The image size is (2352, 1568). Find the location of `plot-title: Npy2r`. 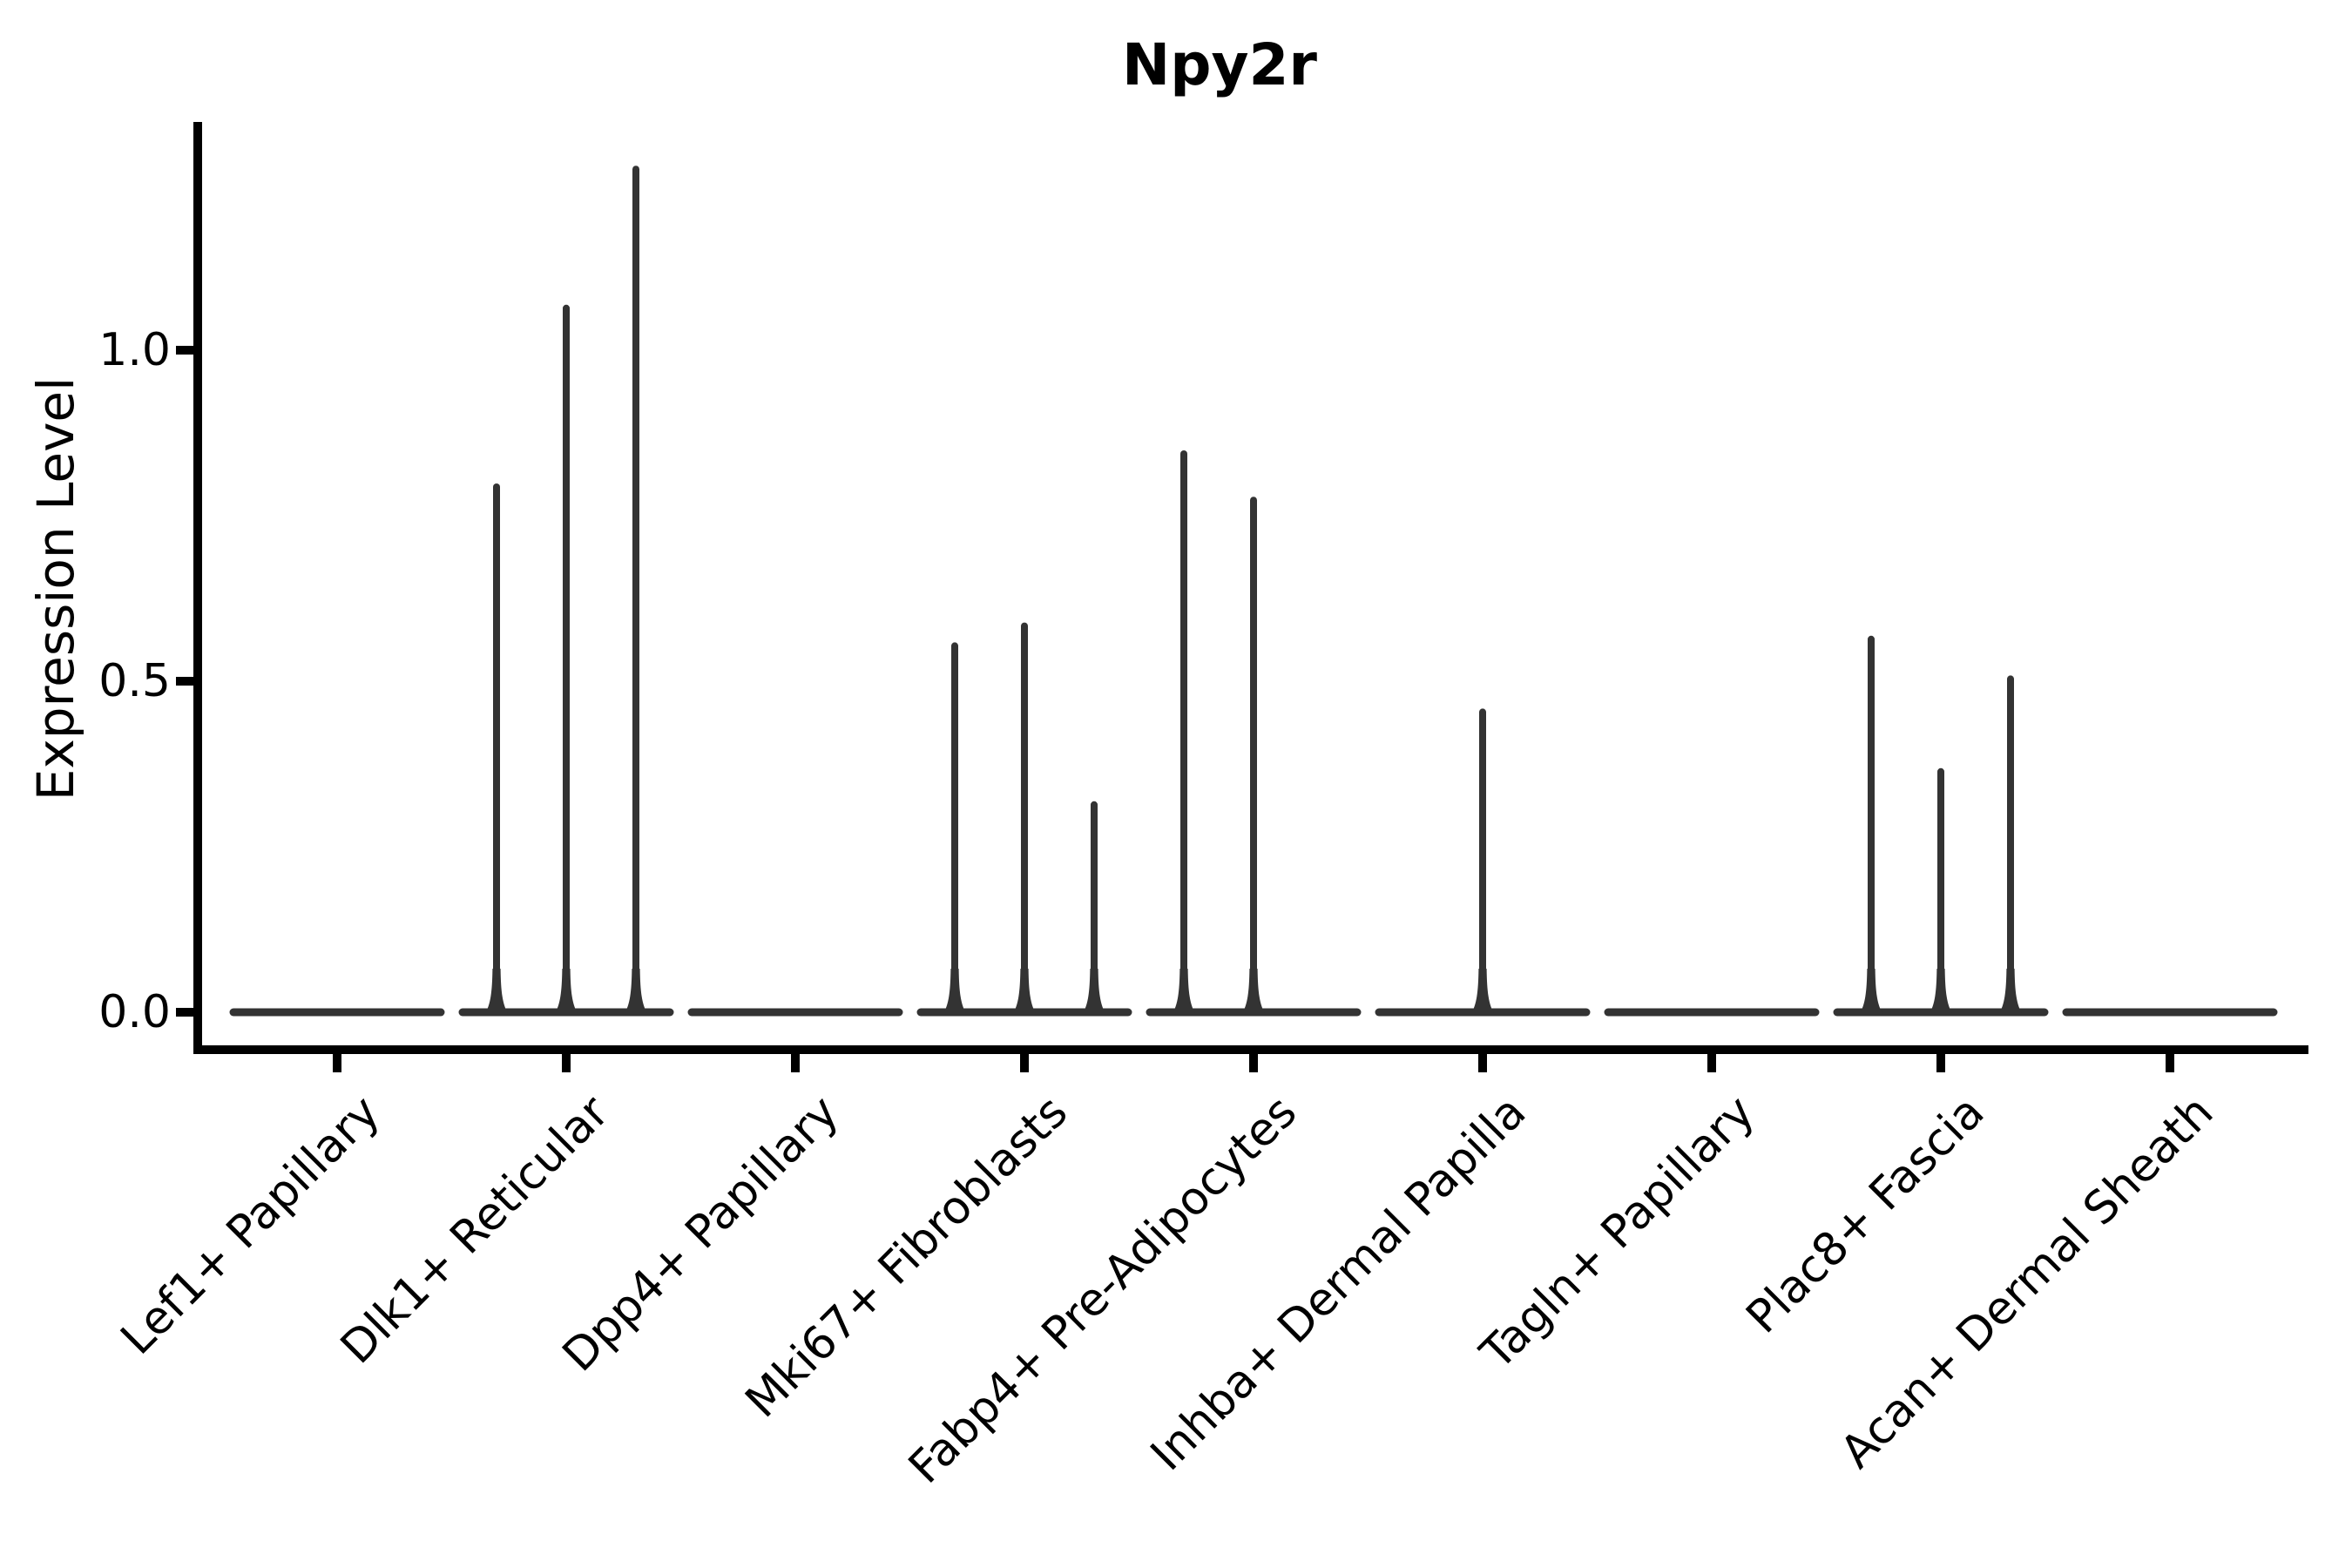

plot-title: Npy2r is located at coordinates (1219, 64).